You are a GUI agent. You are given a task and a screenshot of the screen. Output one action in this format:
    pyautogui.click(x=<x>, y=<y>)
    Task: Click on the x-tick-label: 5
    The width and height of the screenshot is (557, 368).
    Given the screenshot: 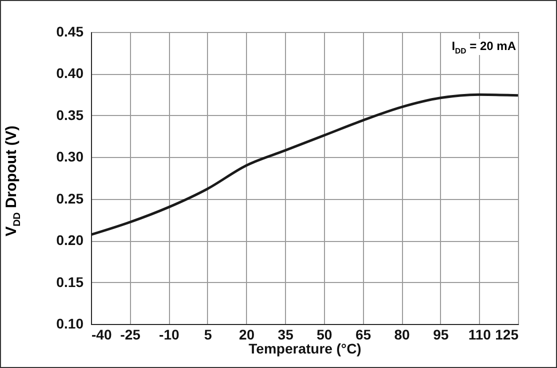 What is the action you would take?
    pyautogui.click(x=208, y=334)
    